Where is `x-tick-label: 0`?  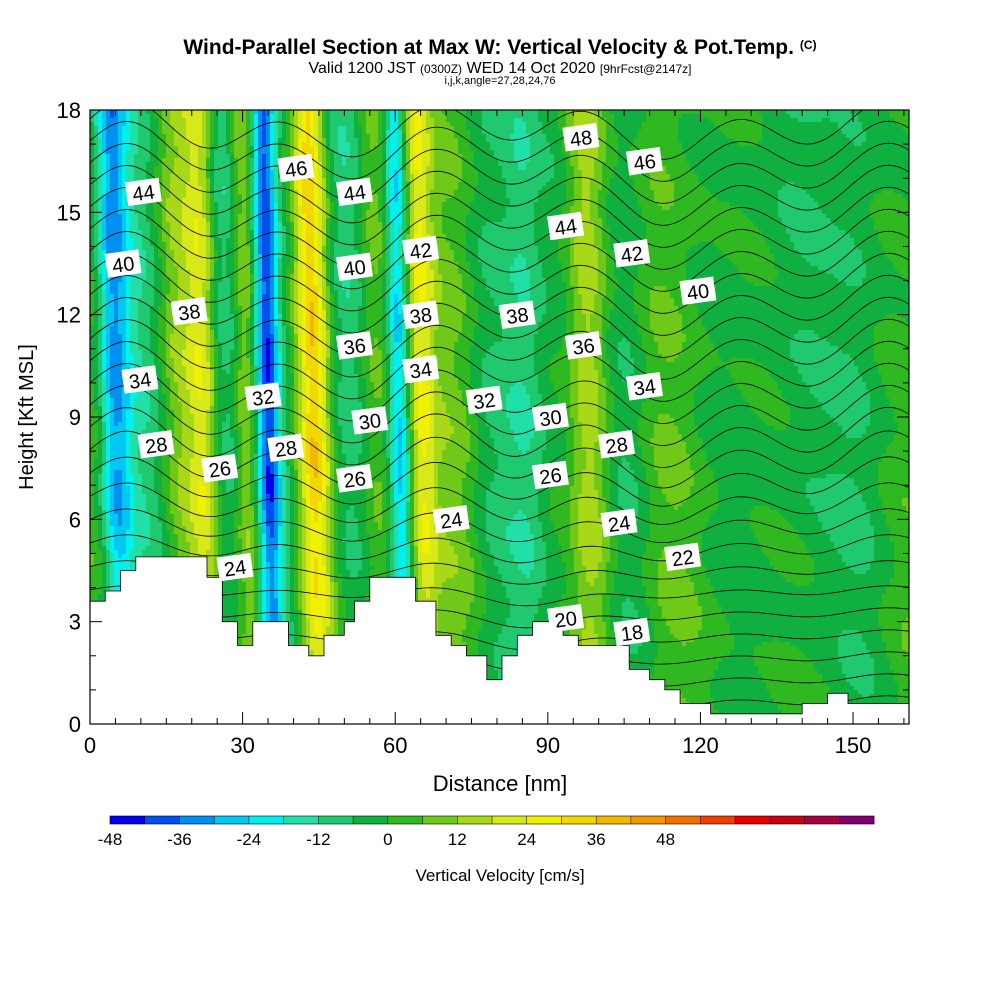 x-tick-label: 0 is located at coordinates (90, 745).